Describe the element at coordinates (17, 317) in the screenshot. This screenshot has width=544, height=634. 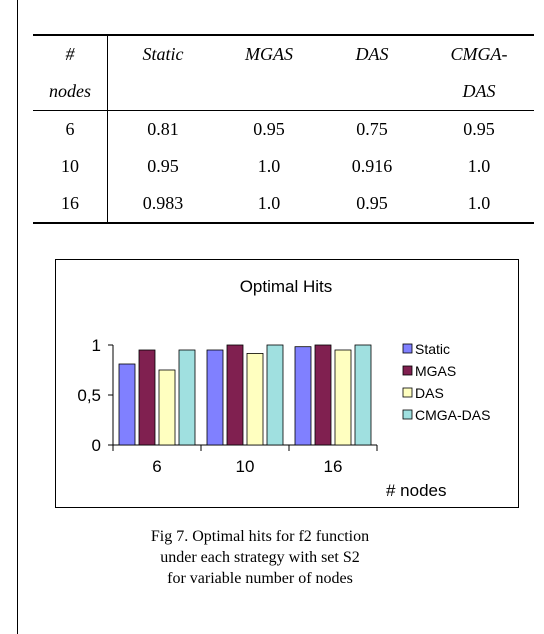
I see `page-left-rule` at that location.